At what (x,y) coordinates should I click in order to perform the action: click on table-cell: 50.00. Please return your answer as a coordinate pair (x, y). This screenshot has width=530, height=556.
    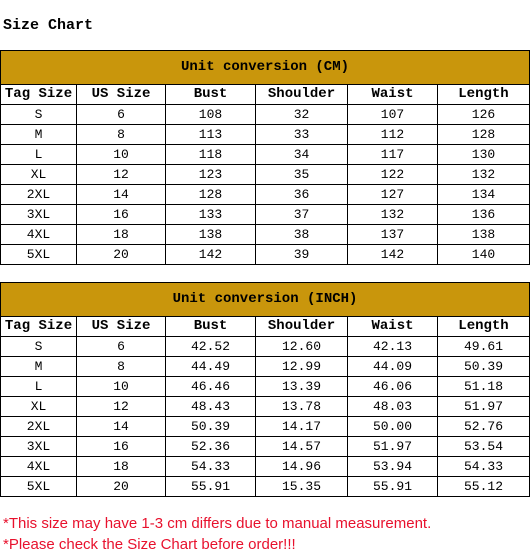
    Looking at the image, I should click on (392, 426).